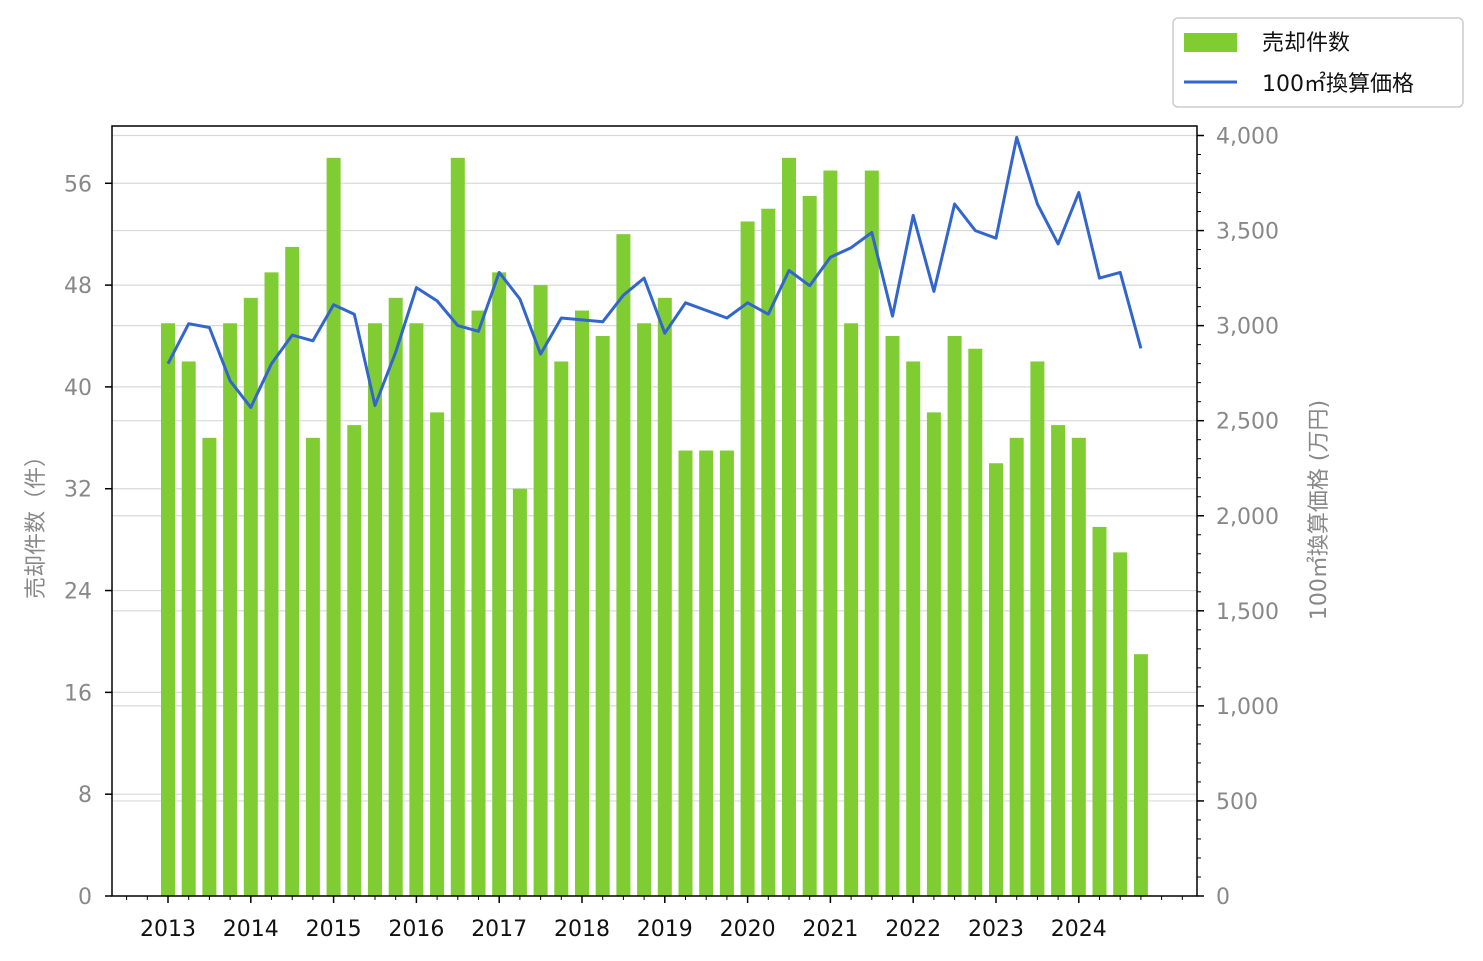  Describe the element at coordinates (78, 592) in the screenshot. I see `left-tick-label: 24` at that location.